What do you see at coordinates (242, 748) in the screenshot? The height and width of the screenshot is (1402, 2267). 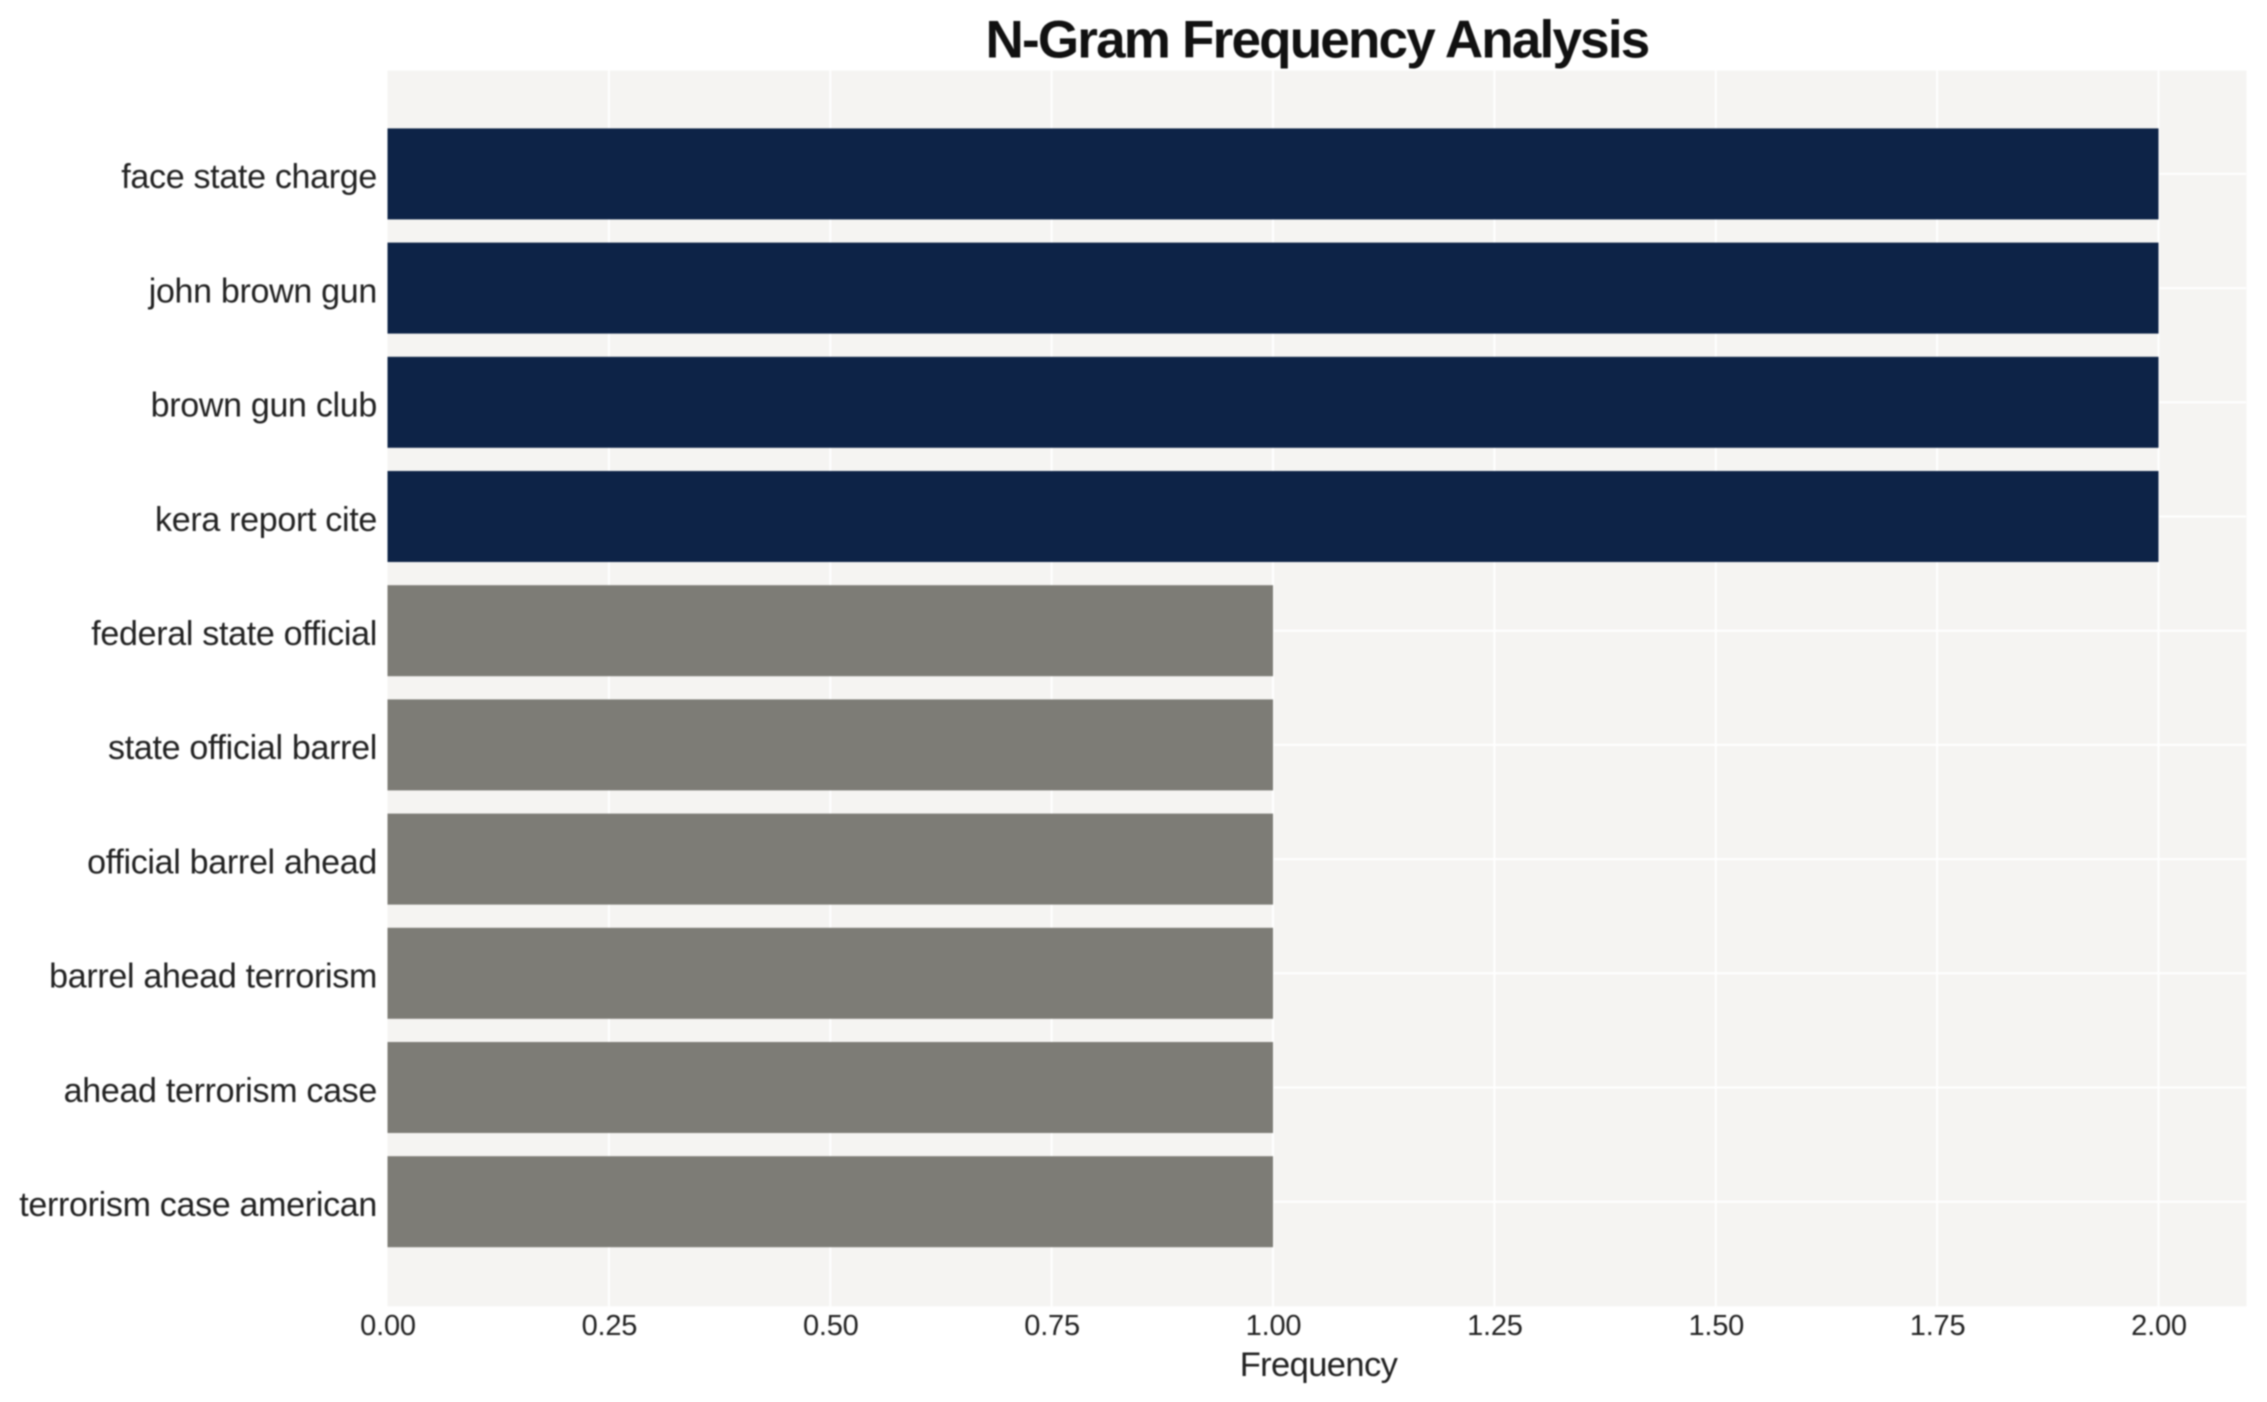 I see `svg-text: state official barrel` at bounding box center [242, 748].